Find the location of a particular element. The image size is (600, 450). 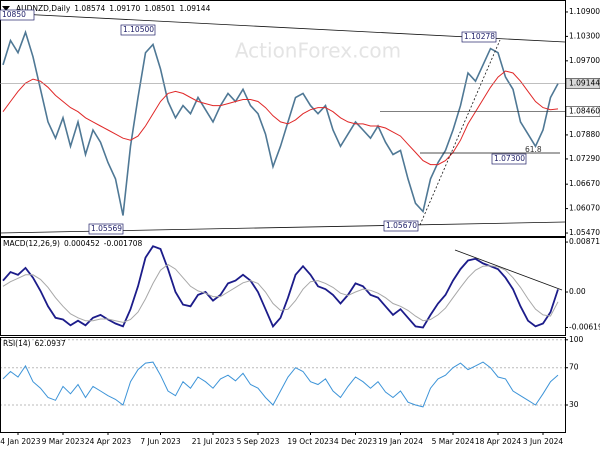

annotation: 1.05569 is located at coordinates (106, 228).